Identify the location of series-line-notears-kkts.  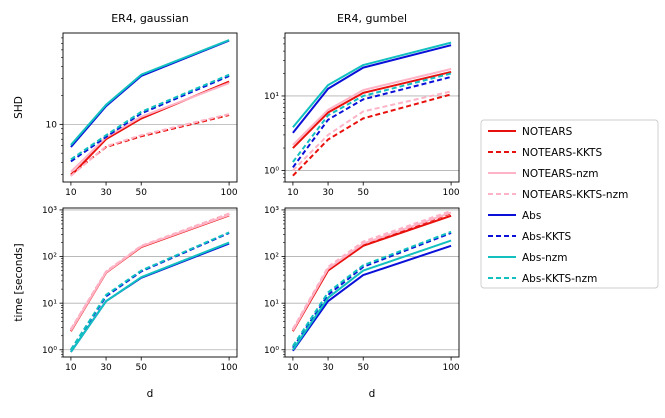
(372, 135).